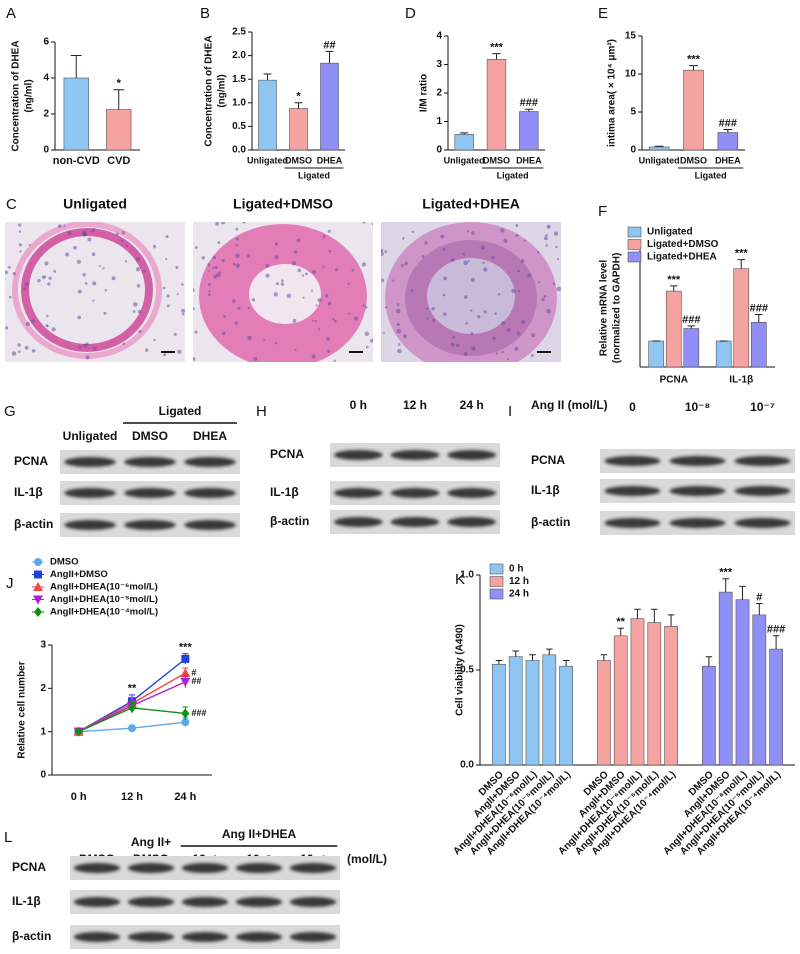  What do you see at coordinates (259, 834) in the screenshot?
I see `header-label: Ang II+DHEA` at bounding box center [259, 834].